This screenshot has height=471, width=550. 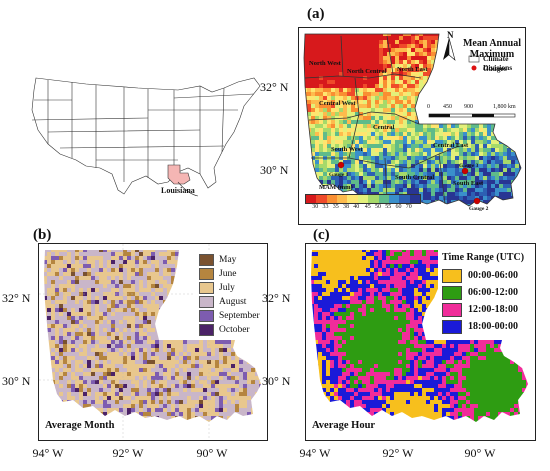 What do you see at coordinates (356, 207) in the screenshot?
I see `colorbar-tick: 40` at bounding box center [356, 207].